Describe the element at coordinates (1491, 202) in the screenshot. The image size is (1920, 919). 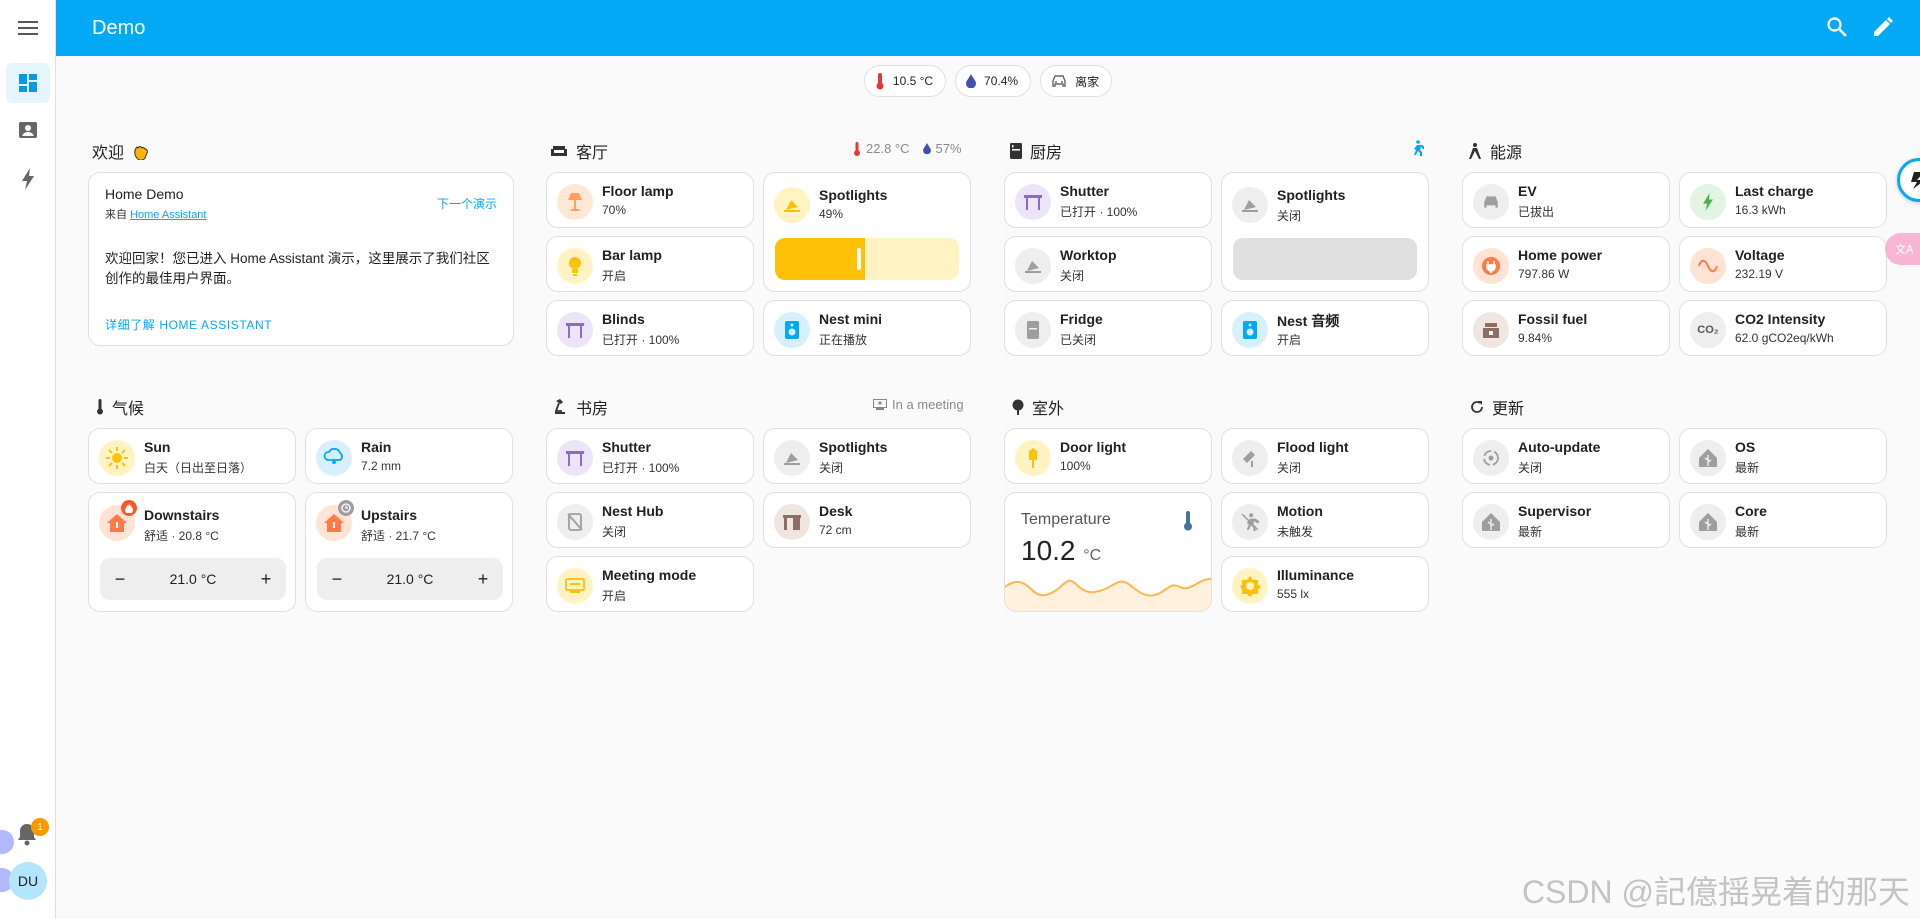
I see `car-icon` at that location.